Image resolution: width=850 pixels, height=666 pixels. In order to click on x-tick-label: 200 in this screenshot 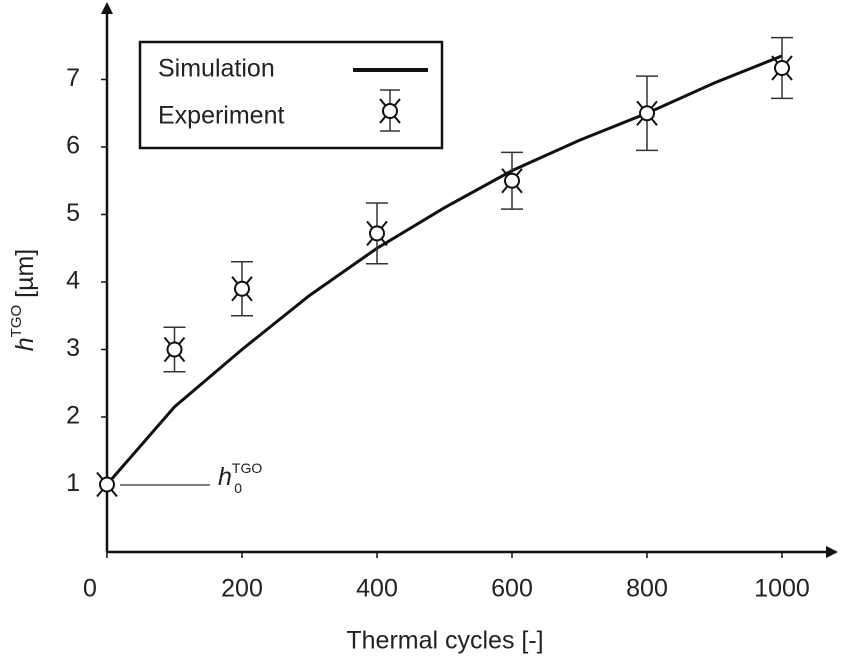, I will do `click(242, 589)`.